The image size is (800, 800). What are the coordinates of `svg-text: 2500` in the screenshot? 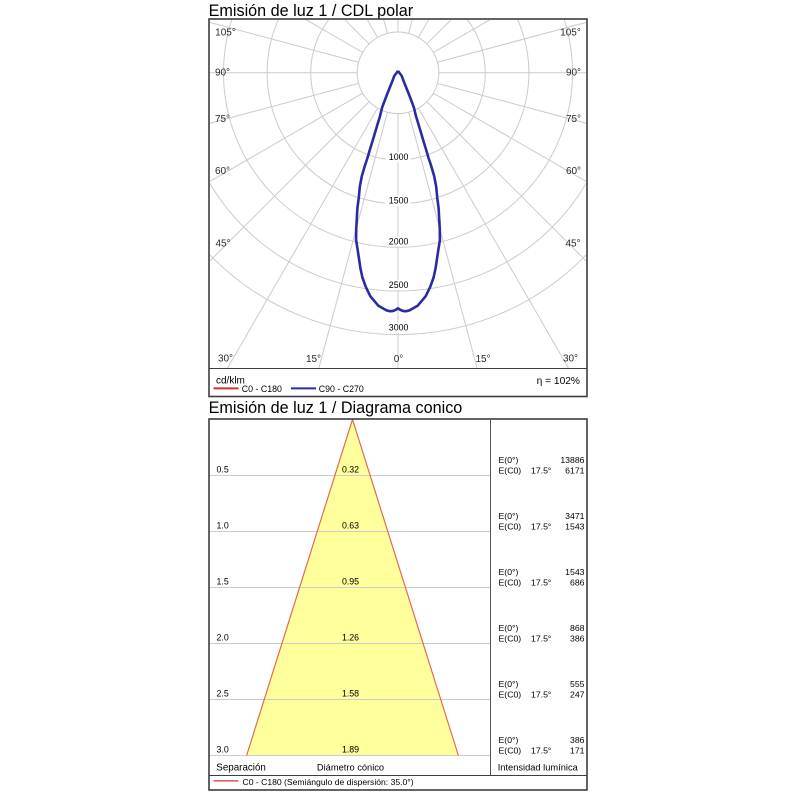 It's located at (399, 285).